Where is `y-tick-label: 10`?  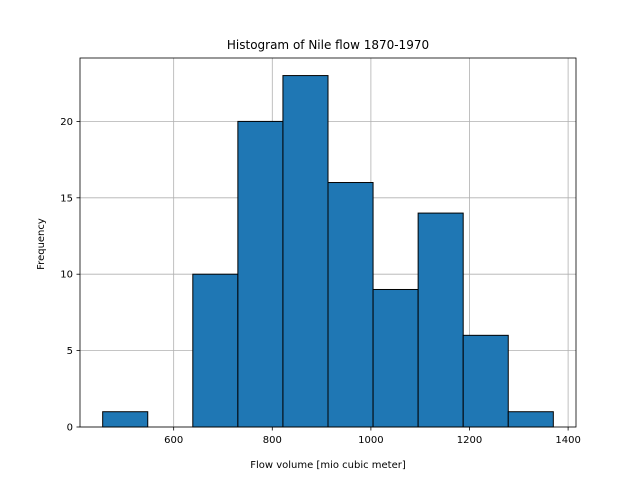 y-tick-label: 10 is located at coordinates (66, 275).